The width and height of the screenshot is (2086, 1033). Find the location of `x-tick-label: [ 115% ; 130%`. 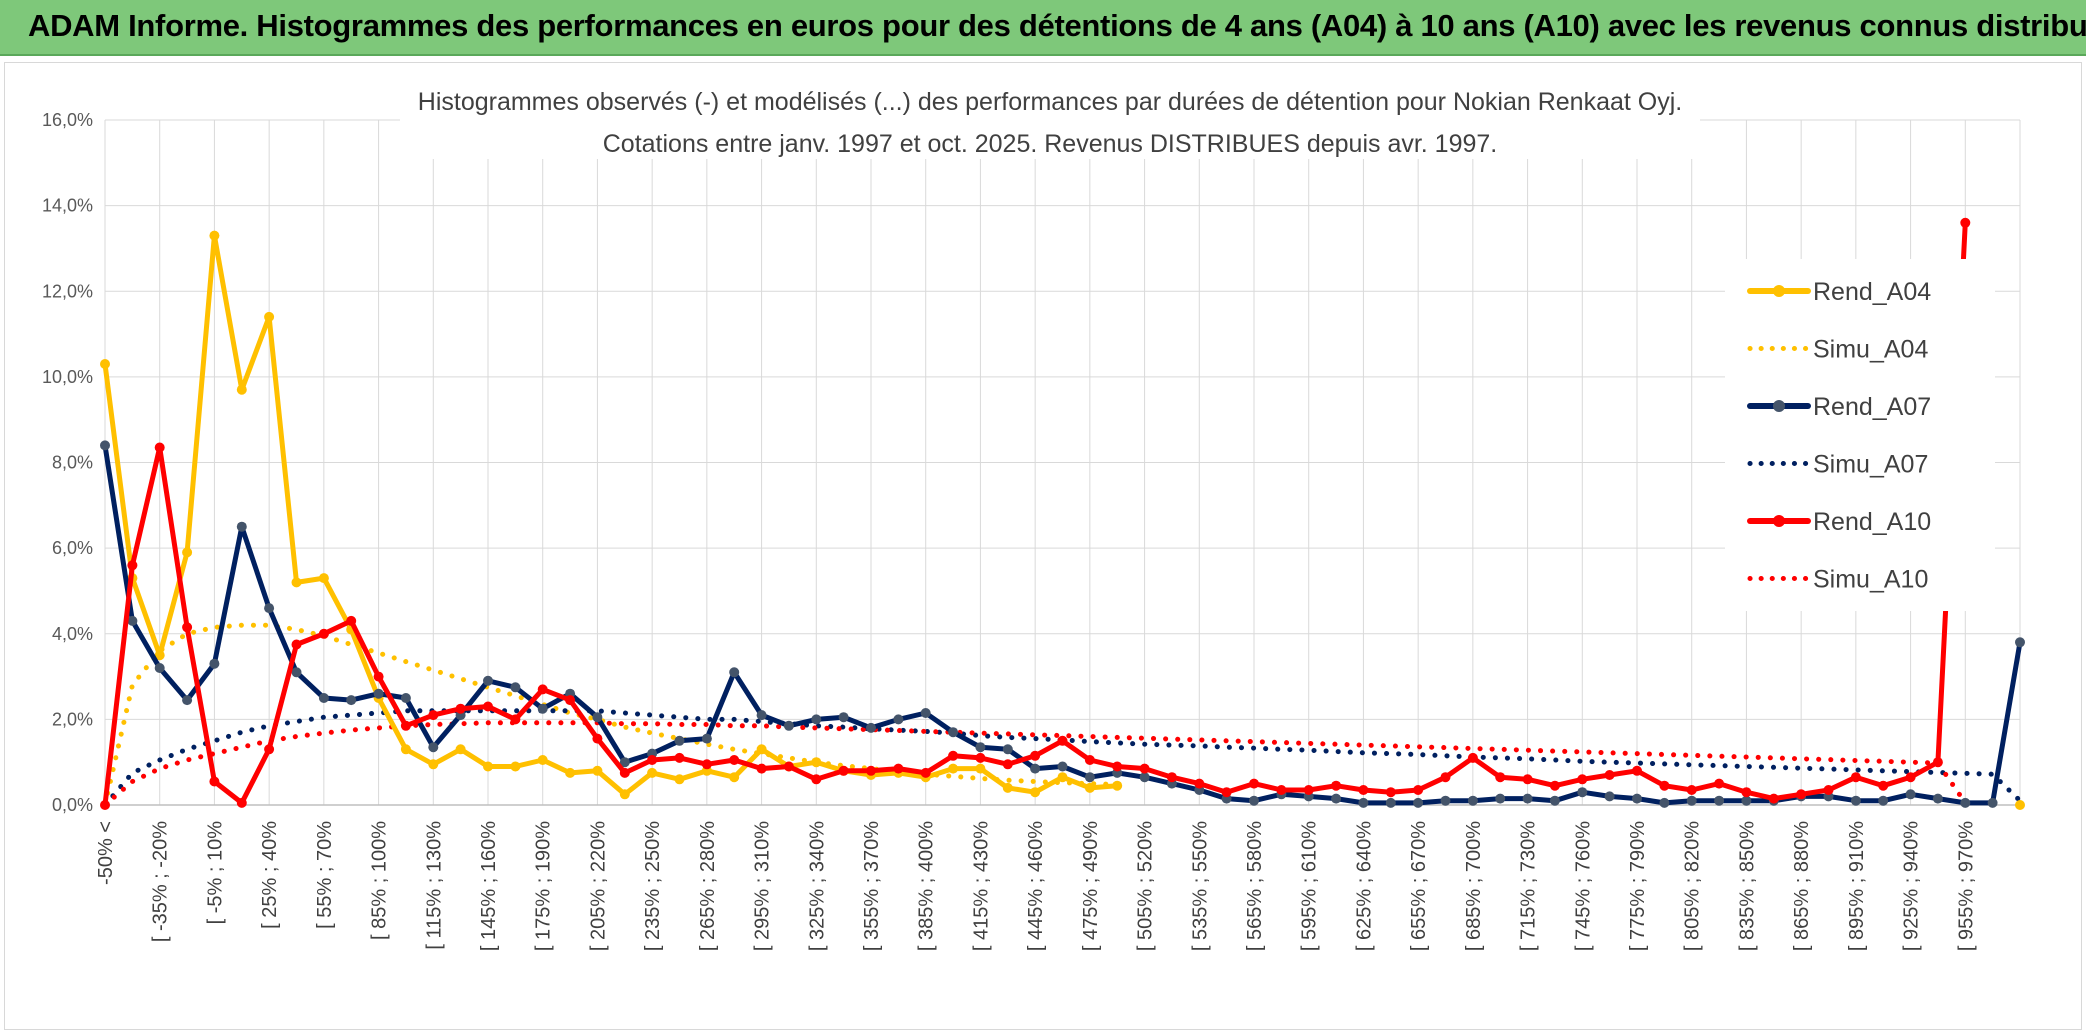

x-tick-label: [ 115% ; 130% is located at coordinates (434, 885).